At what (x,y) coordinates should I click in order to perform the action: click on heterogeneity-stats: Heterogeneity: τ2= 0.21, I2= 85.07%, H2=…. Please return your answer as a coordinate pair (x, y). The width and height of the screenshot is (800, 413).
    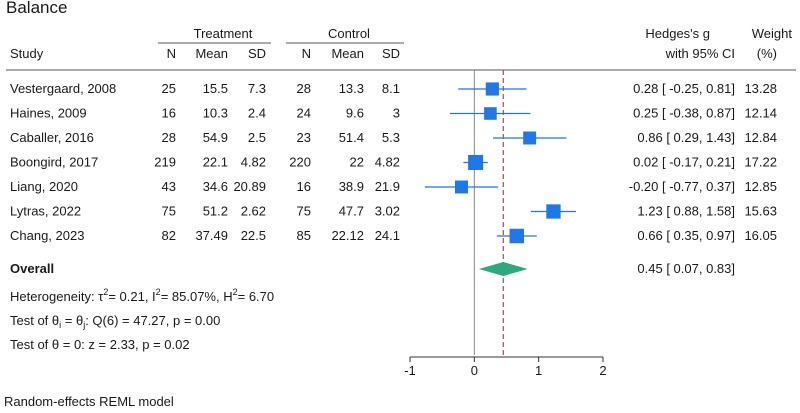
    Looking at the image, I should click on (142, 295).